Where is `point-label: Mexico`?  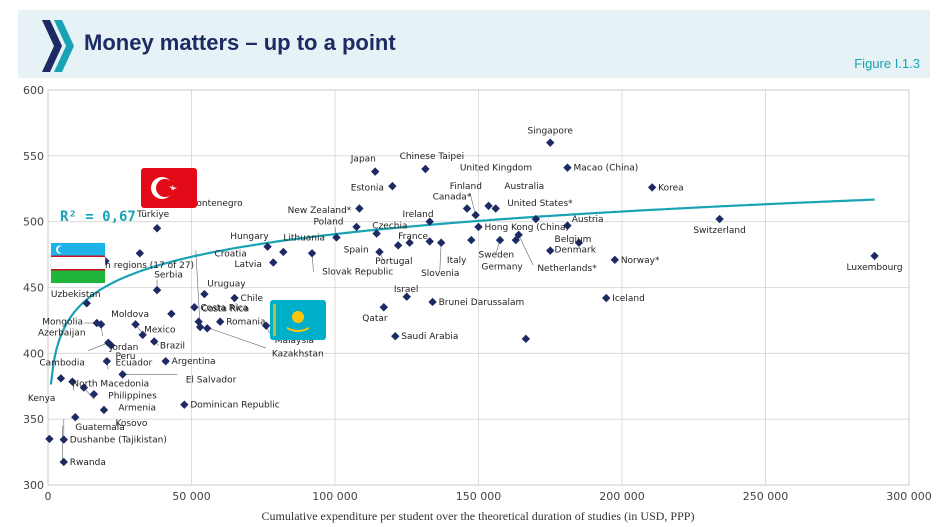
point-label: Mexico is located at coordinates (160, 331).